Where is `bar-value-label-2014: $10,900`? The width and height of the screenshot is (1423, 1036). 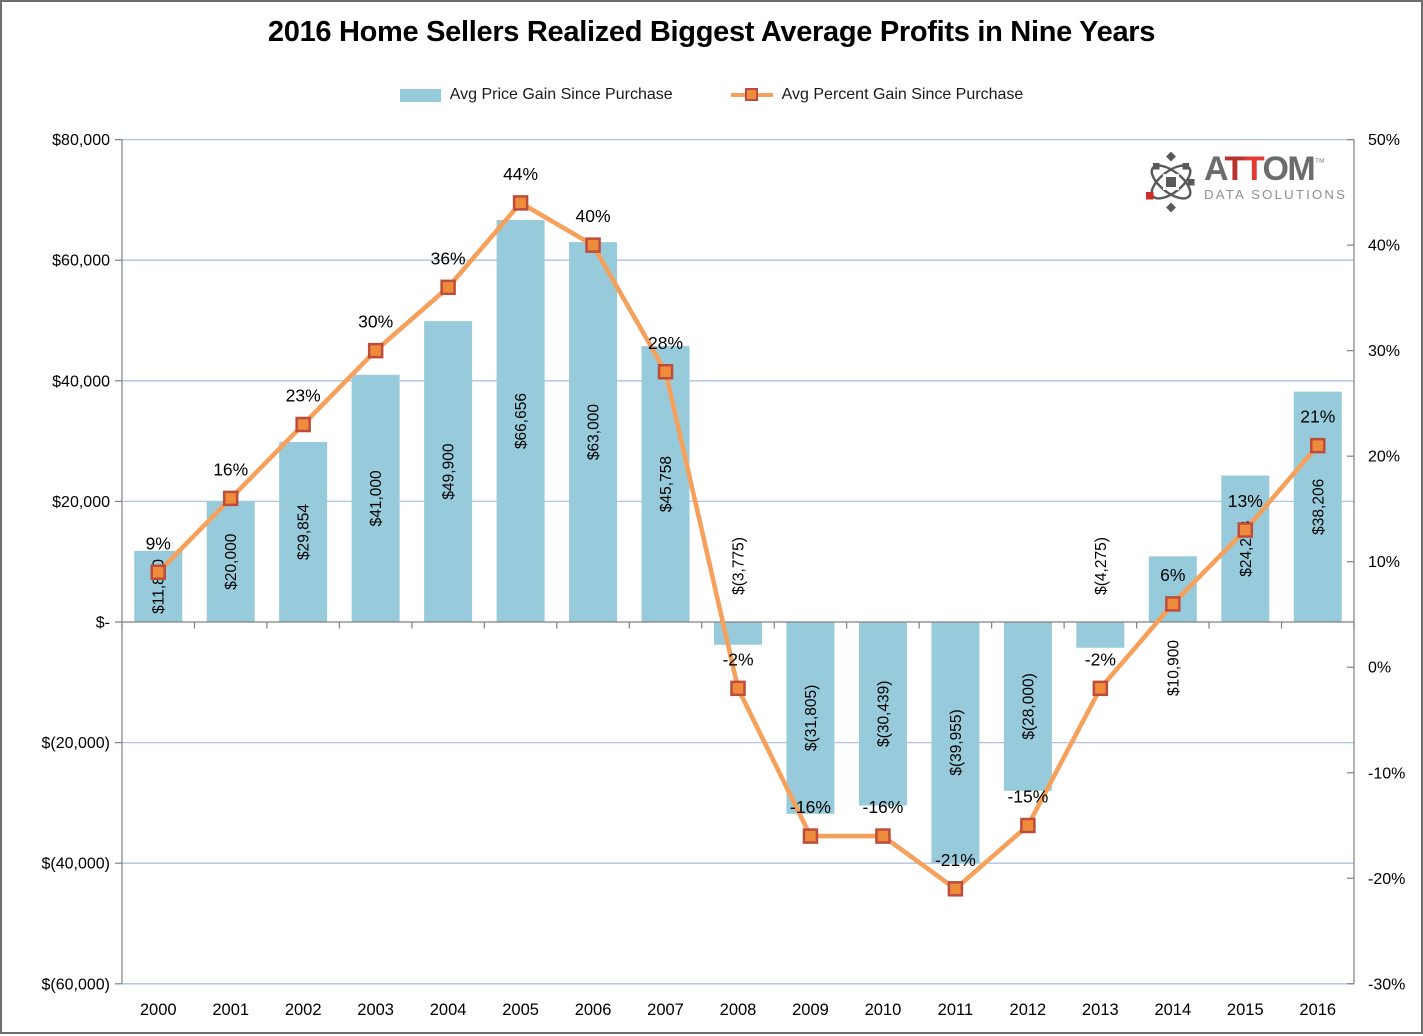 bar-value-label-2014: $10,900 is located at coordinates (1173, 668).